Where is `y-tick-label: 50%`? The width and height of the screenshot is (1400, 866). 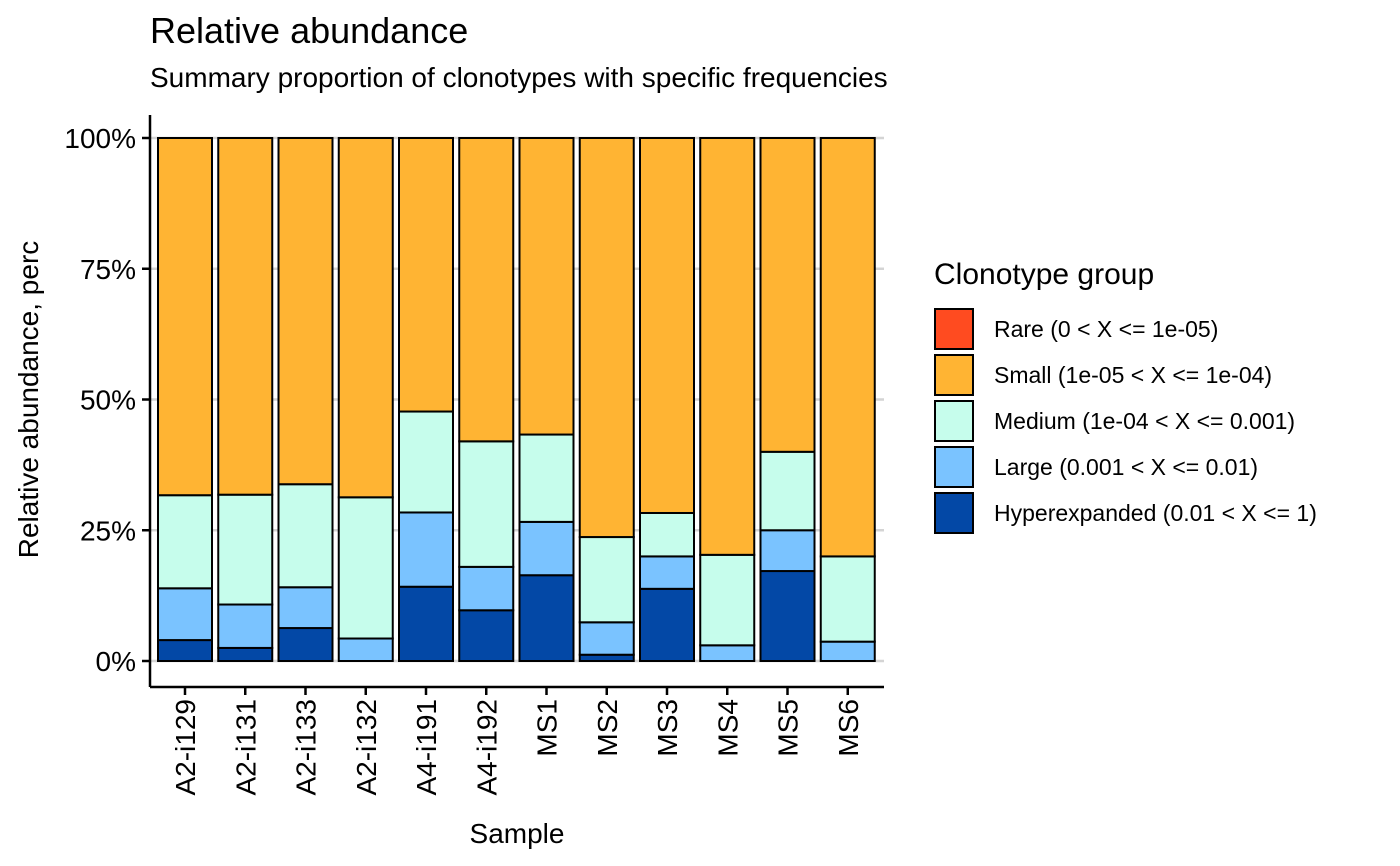
y-tick-label: 50% is located at coordinates (108, 400).